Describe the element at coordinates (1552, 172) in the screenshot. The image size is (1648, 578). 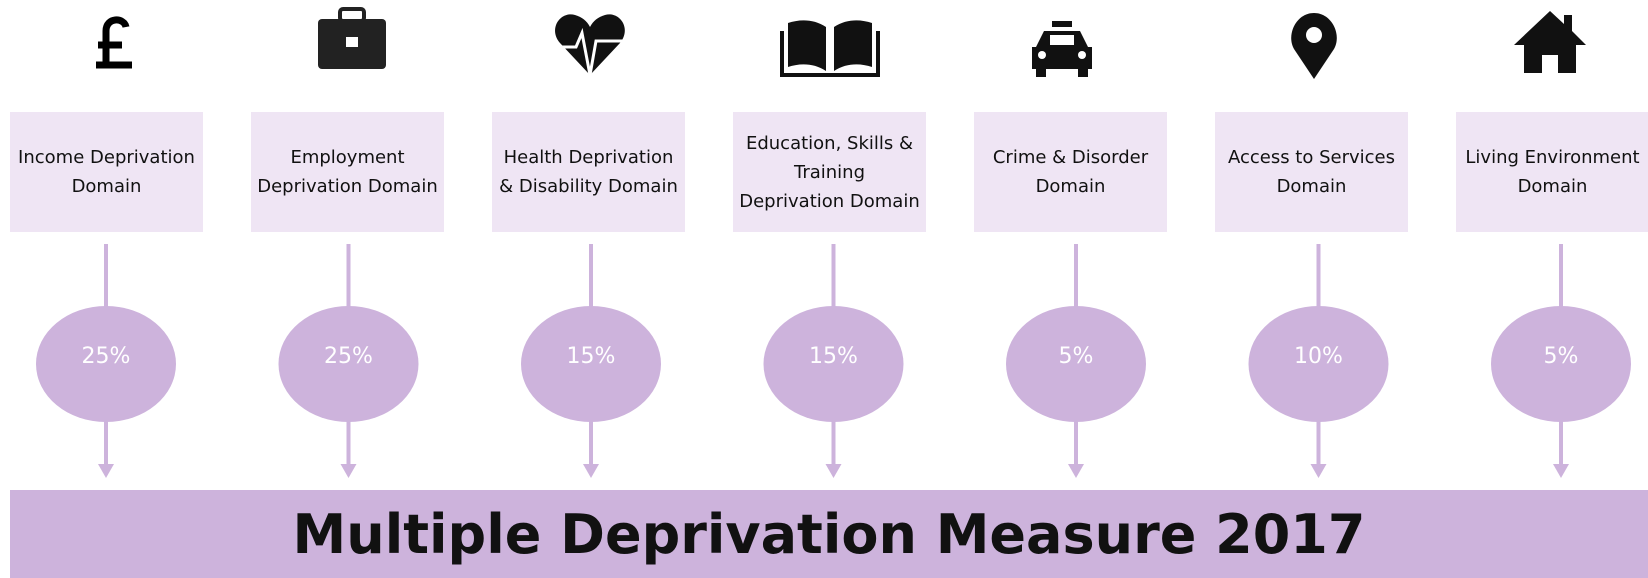
I see `domain-box: Living Environment Domain` at that location.